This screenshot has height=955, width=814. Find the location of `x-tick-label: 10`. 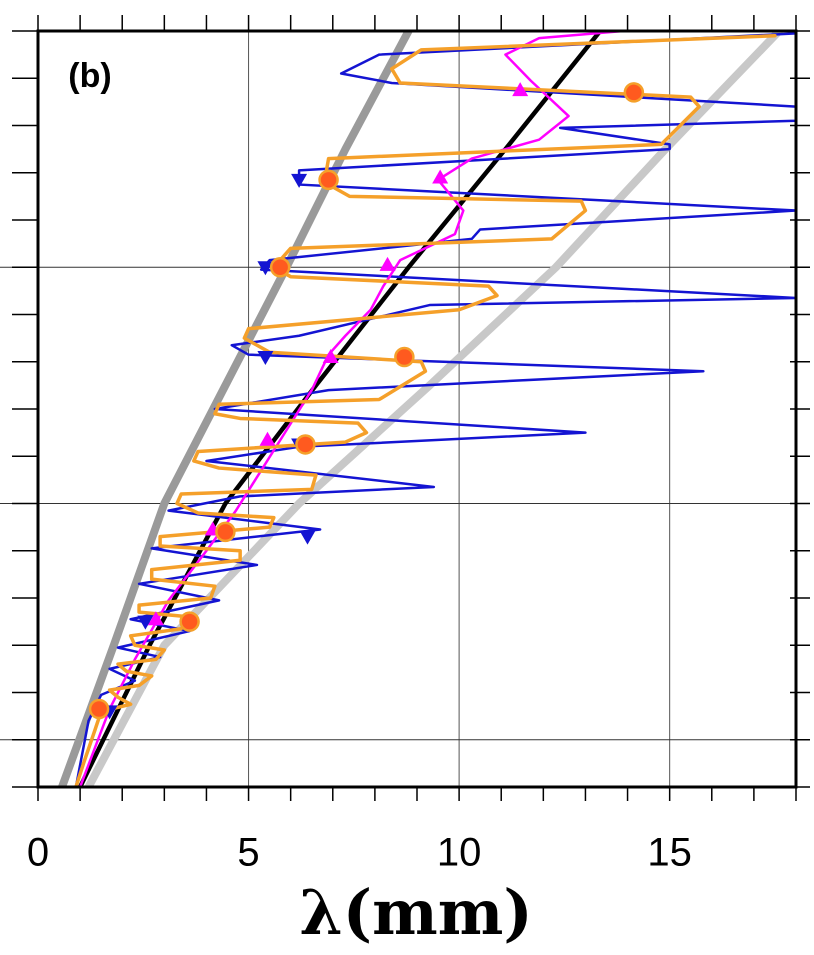

x-tick-label: 10 is located at coordinates (459, 853).